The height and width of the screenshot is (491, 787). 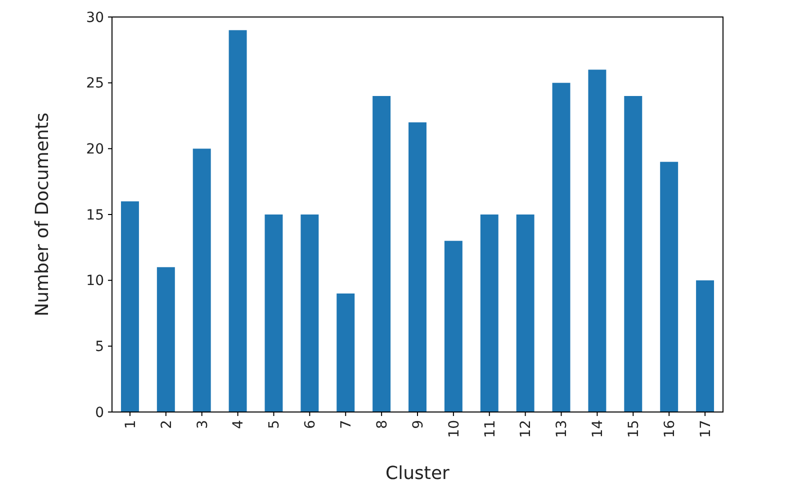 What do you see at coordinates (42, 214) in the screenshot?
I see `y-axis-title: Number of Documents` at bounding box center [42, 214].